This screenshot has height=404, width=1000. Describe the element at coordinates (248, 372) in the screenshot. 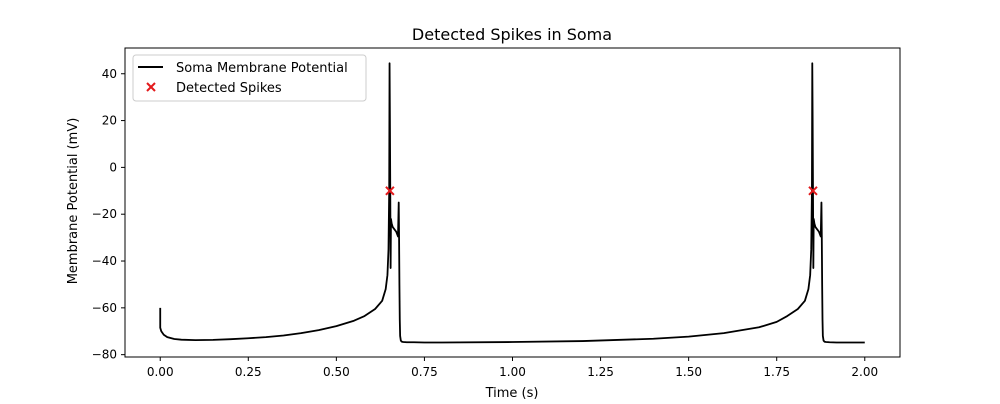

I see `x-tick-label: 0.25` at that location.